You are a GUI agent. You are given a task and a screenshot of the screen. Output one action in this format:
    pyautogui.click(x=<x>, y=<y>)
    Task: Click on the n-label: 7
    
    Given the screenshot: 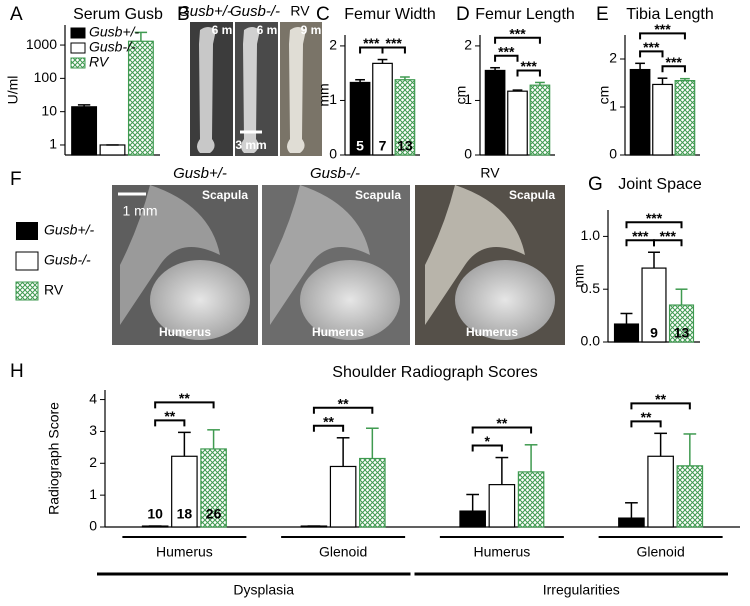 What is the action you would take?
    pyautogui.click(x=383, y=146)
    